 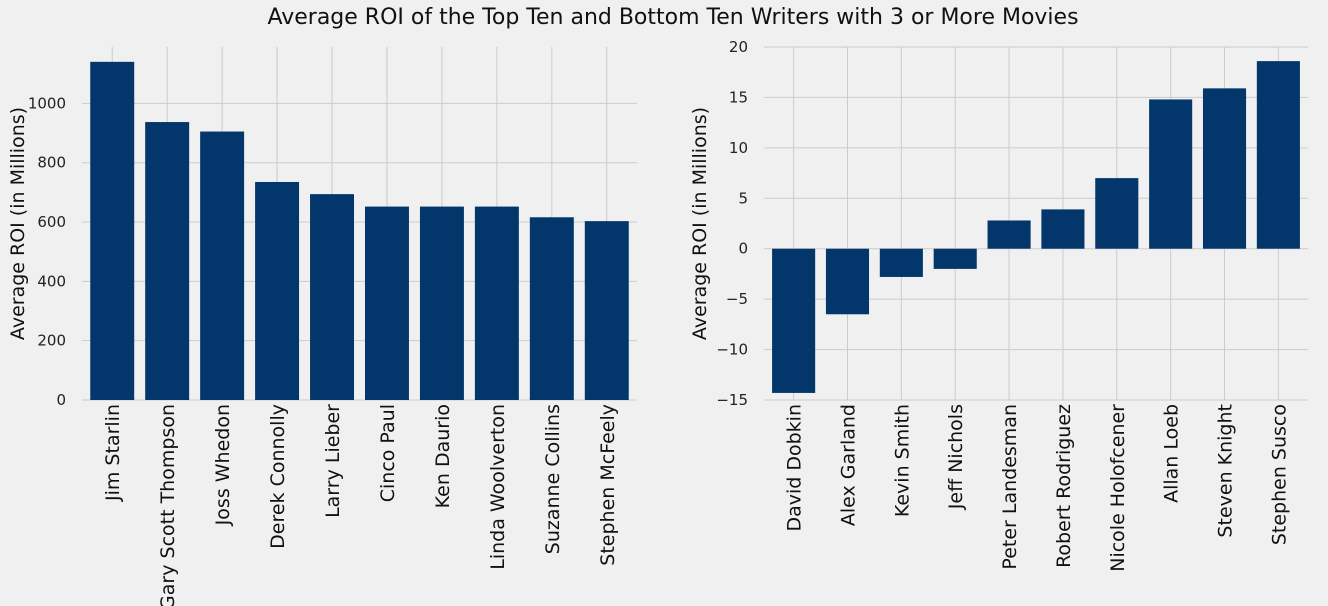 I want to click on x-tick-label: Stephen Susco, so click(x=1279, y=474).